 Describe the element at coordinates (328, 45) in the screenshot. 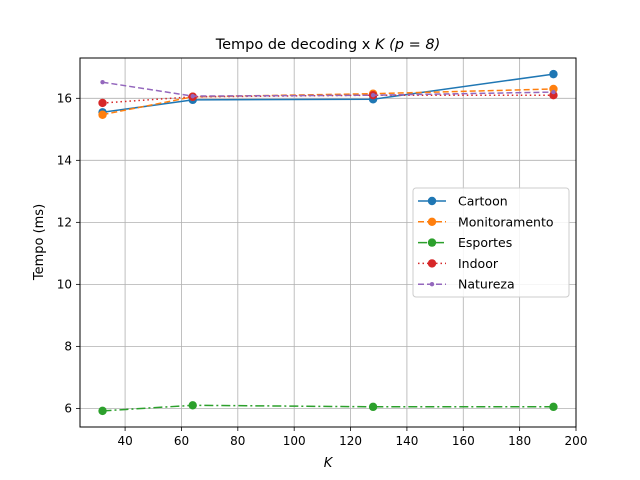

I see `chart-title: Tempo de decoding x K (p = 8)` at that location.